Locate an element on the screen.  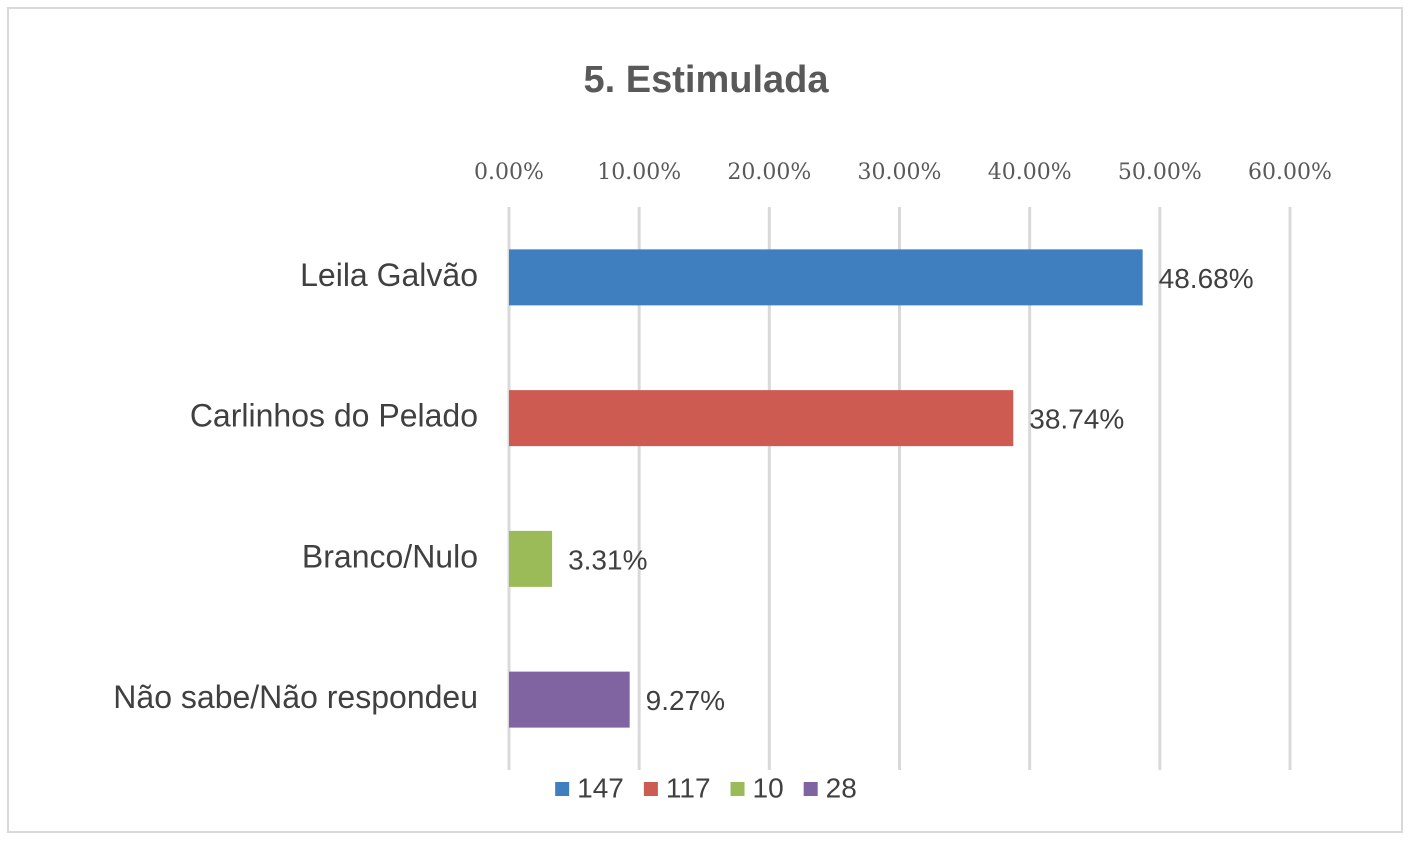
data-label: 3.31% is located at coordinates (607, 559).